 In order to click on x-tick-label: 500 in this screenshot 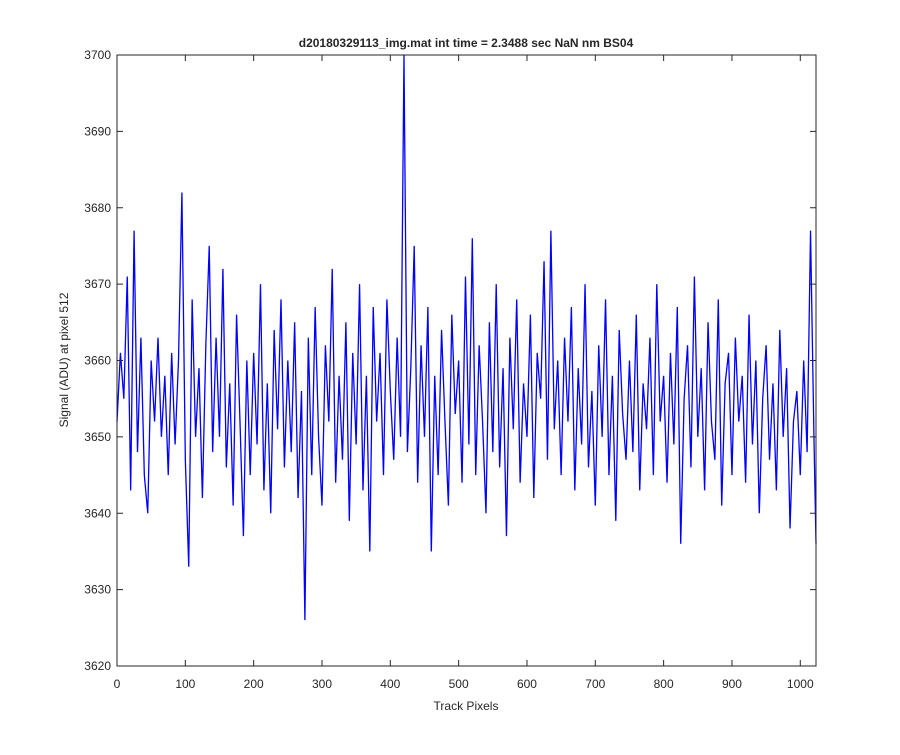, I will do `click(459, 684)`.